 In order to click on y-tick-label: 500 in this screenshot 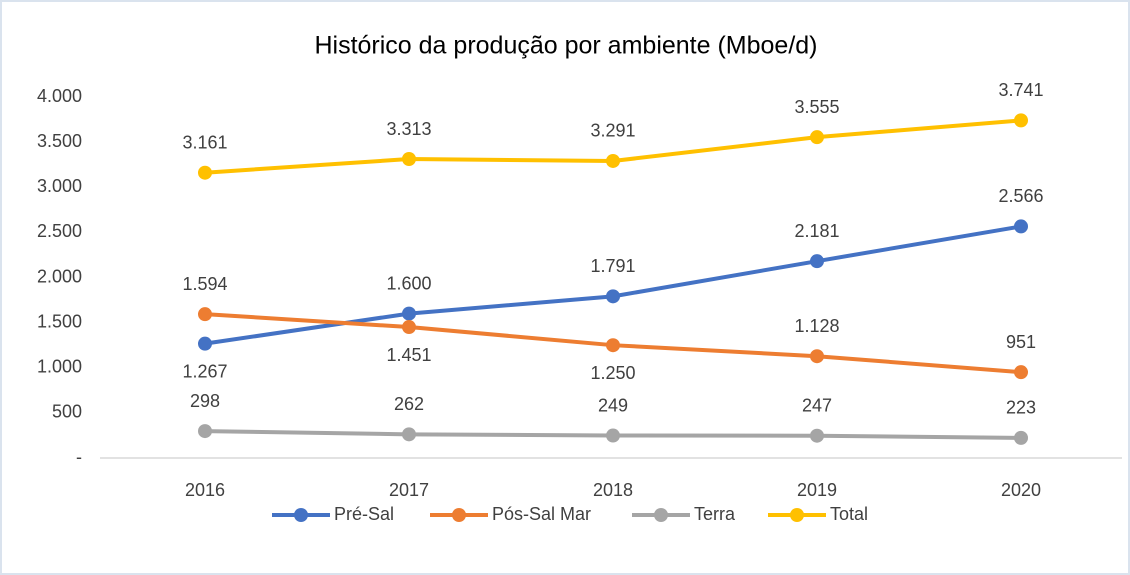, I will do `click(67, 412)`.